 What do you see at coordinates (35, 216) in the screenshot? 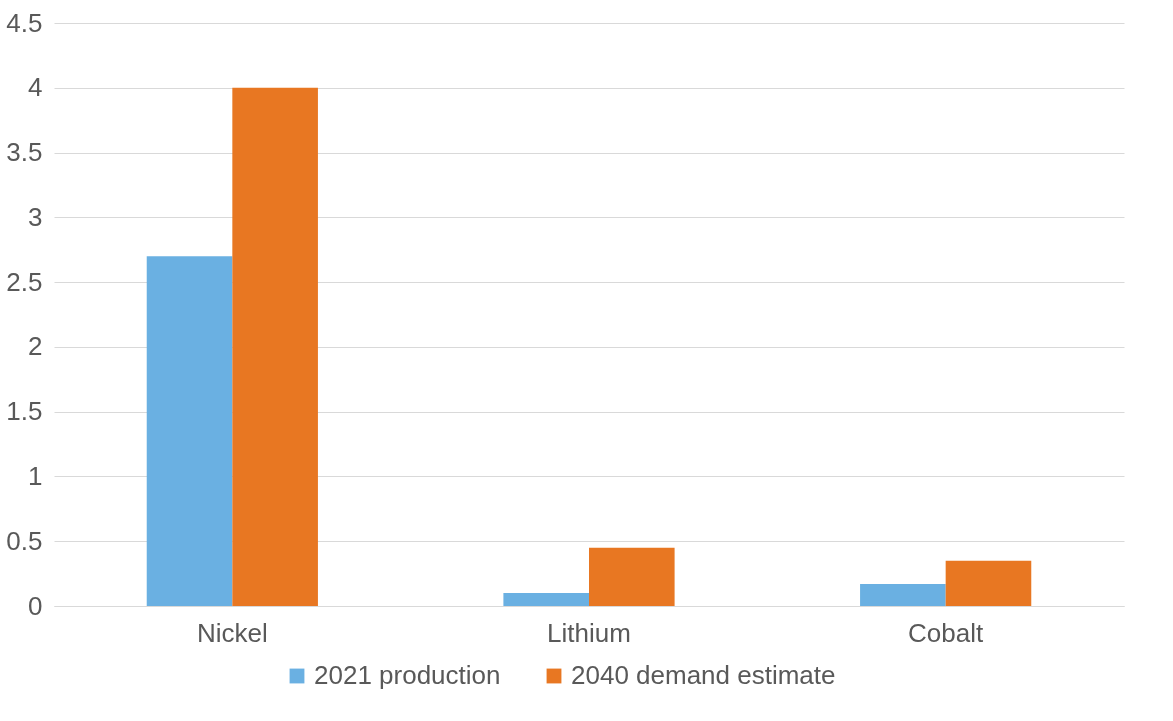
I see `y-tick-label: 3` at bounding box center [35, 216].